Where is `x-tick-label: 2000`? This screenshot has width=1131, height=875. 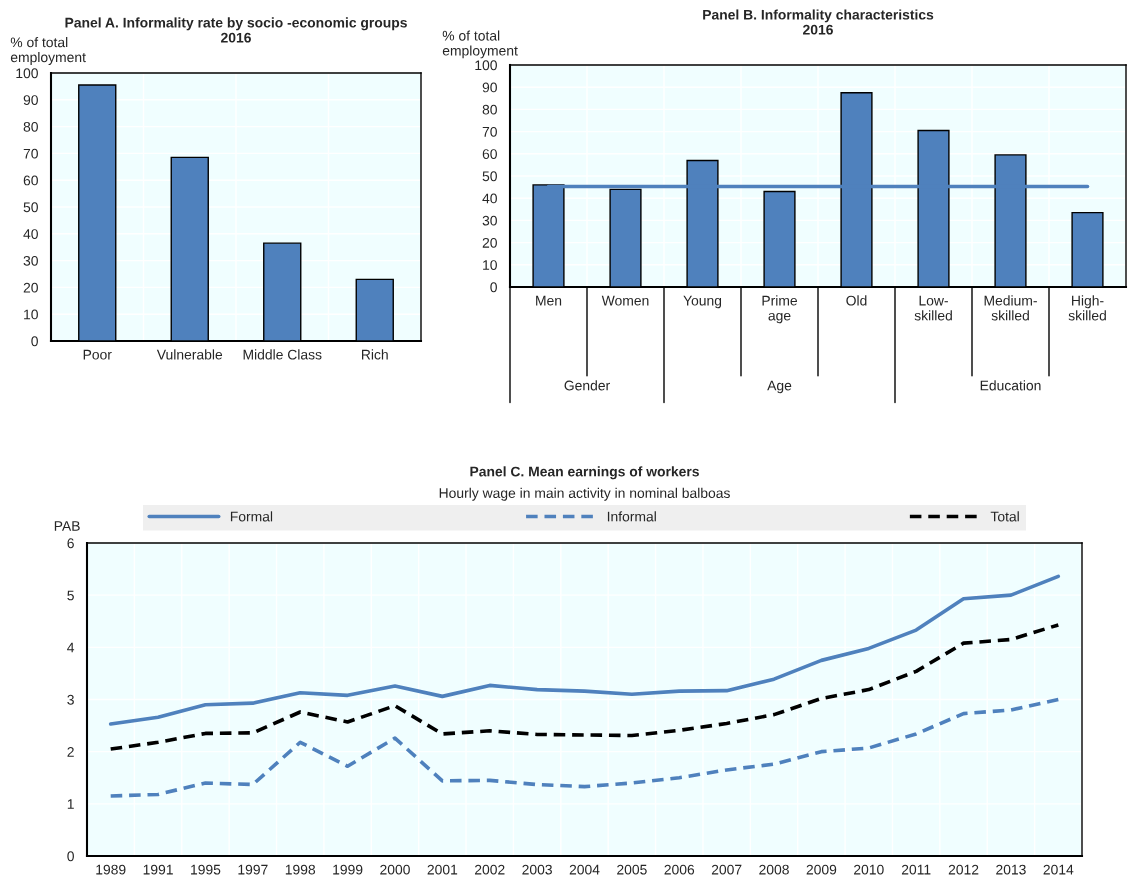
x-tick-label: 2000 is located at coordinates (395, 869).